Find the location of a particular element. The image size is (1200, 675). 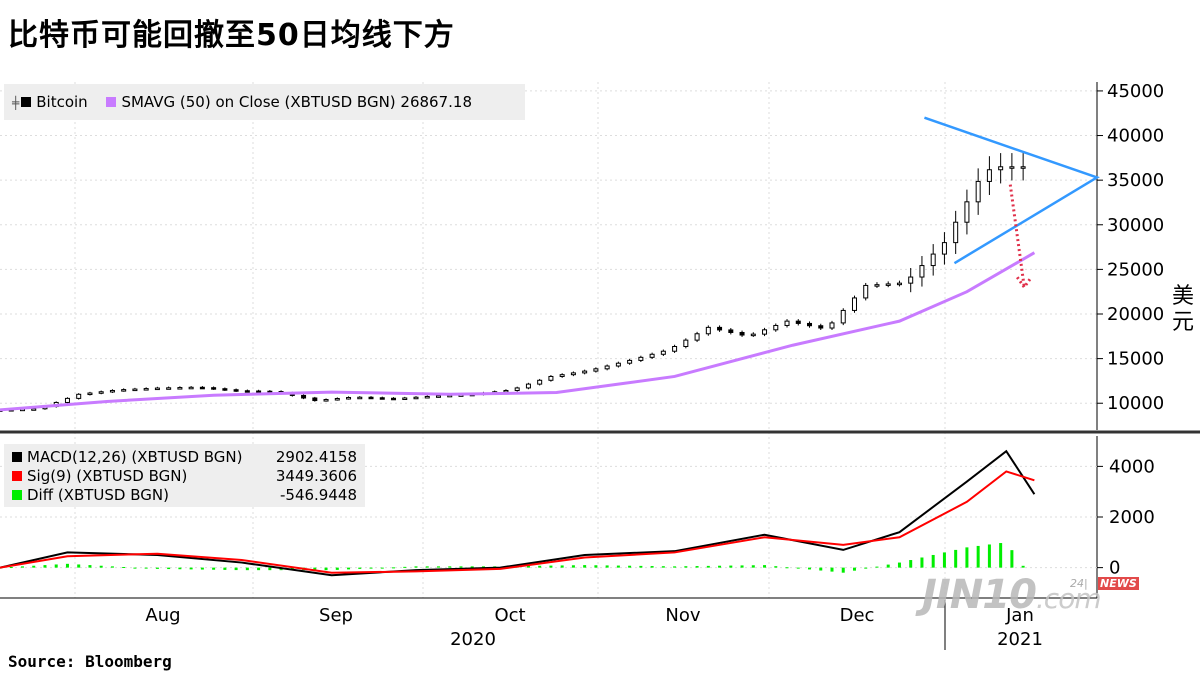

x-month-label: Dec is located at coordinates (857, 615).